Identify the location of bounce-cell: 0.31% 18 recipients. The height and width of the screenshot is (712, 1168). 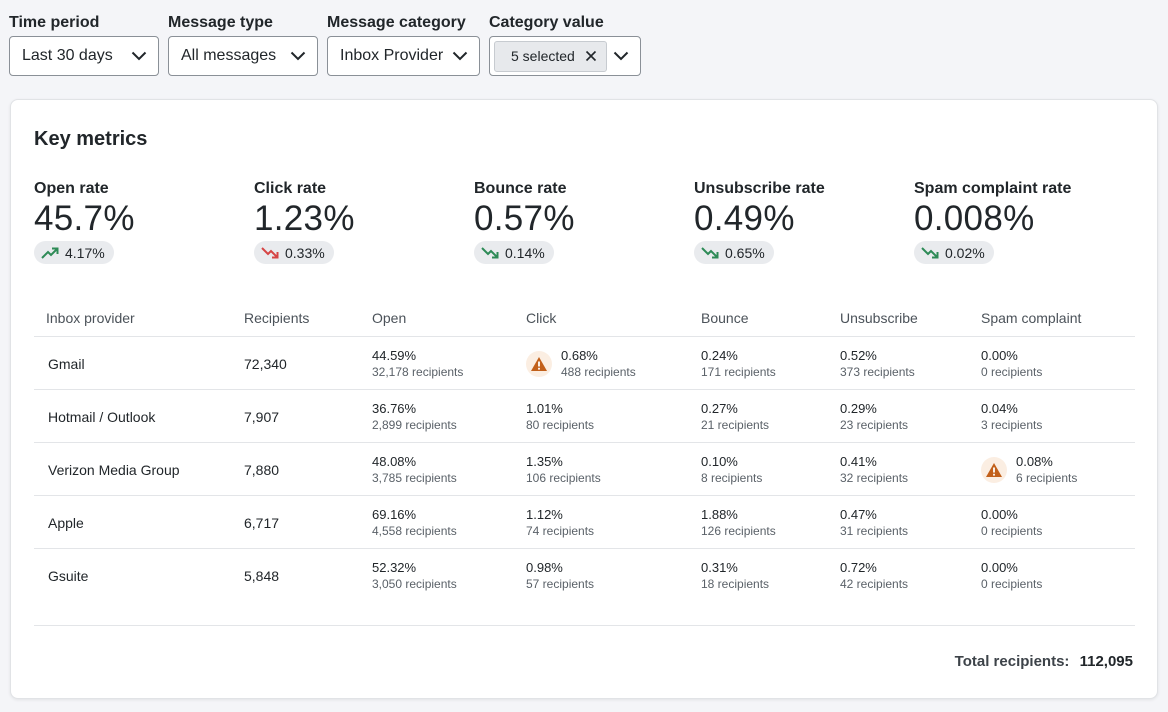
(735, 575).